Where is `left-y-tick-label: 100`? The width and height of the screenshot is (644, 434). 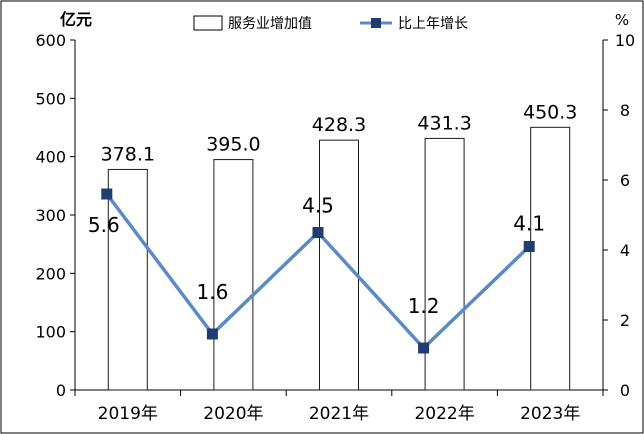
left-y-tick-label: 100 is located at coordinates (50, 332).